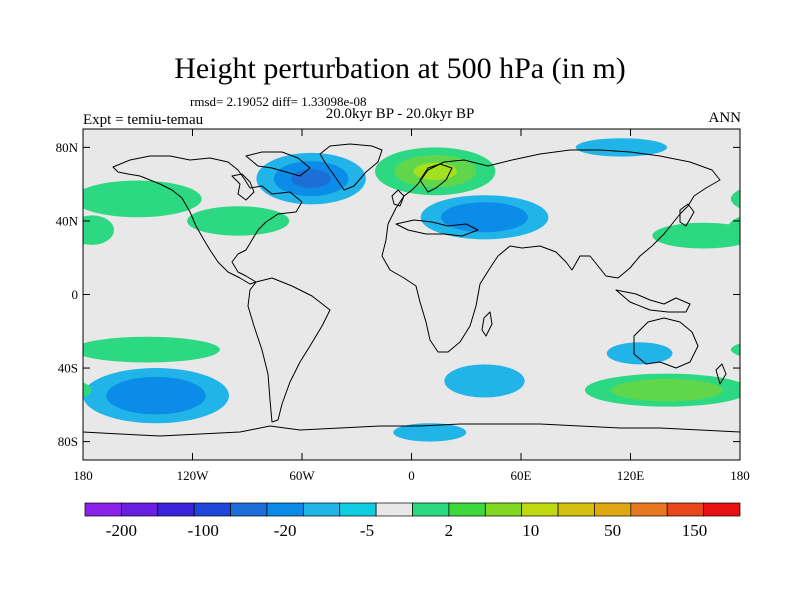  What do you see at coordinates (551, 251) in the screenshot?
I see `coastline-eurasia-africa` at bounding box center [551, 251].